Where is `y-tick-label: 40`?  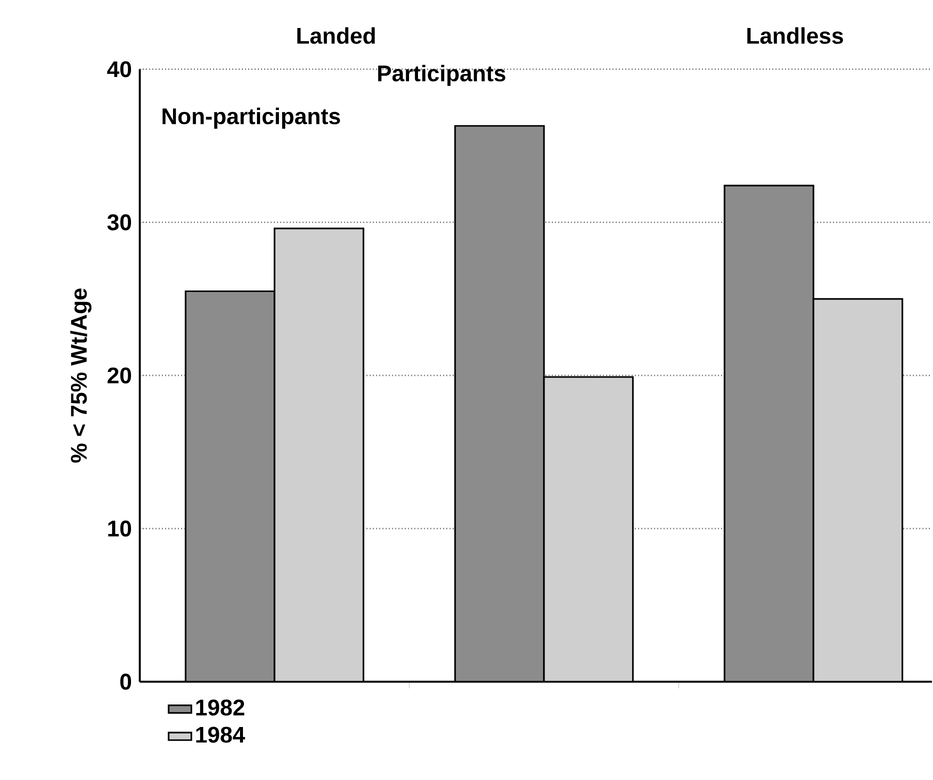
y-tick-label: 40 is located at coordinates (119, 69).